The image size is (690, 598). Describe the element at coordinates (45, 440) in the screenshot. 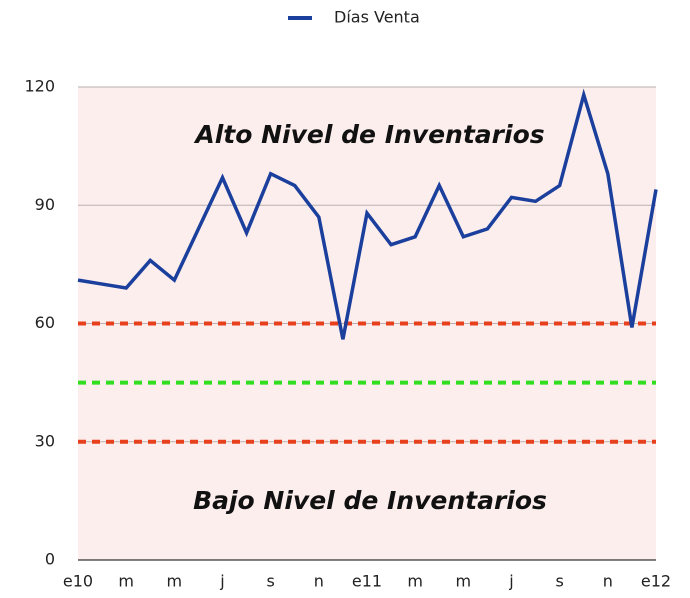

I see `y-tick-label: 30` at that location.